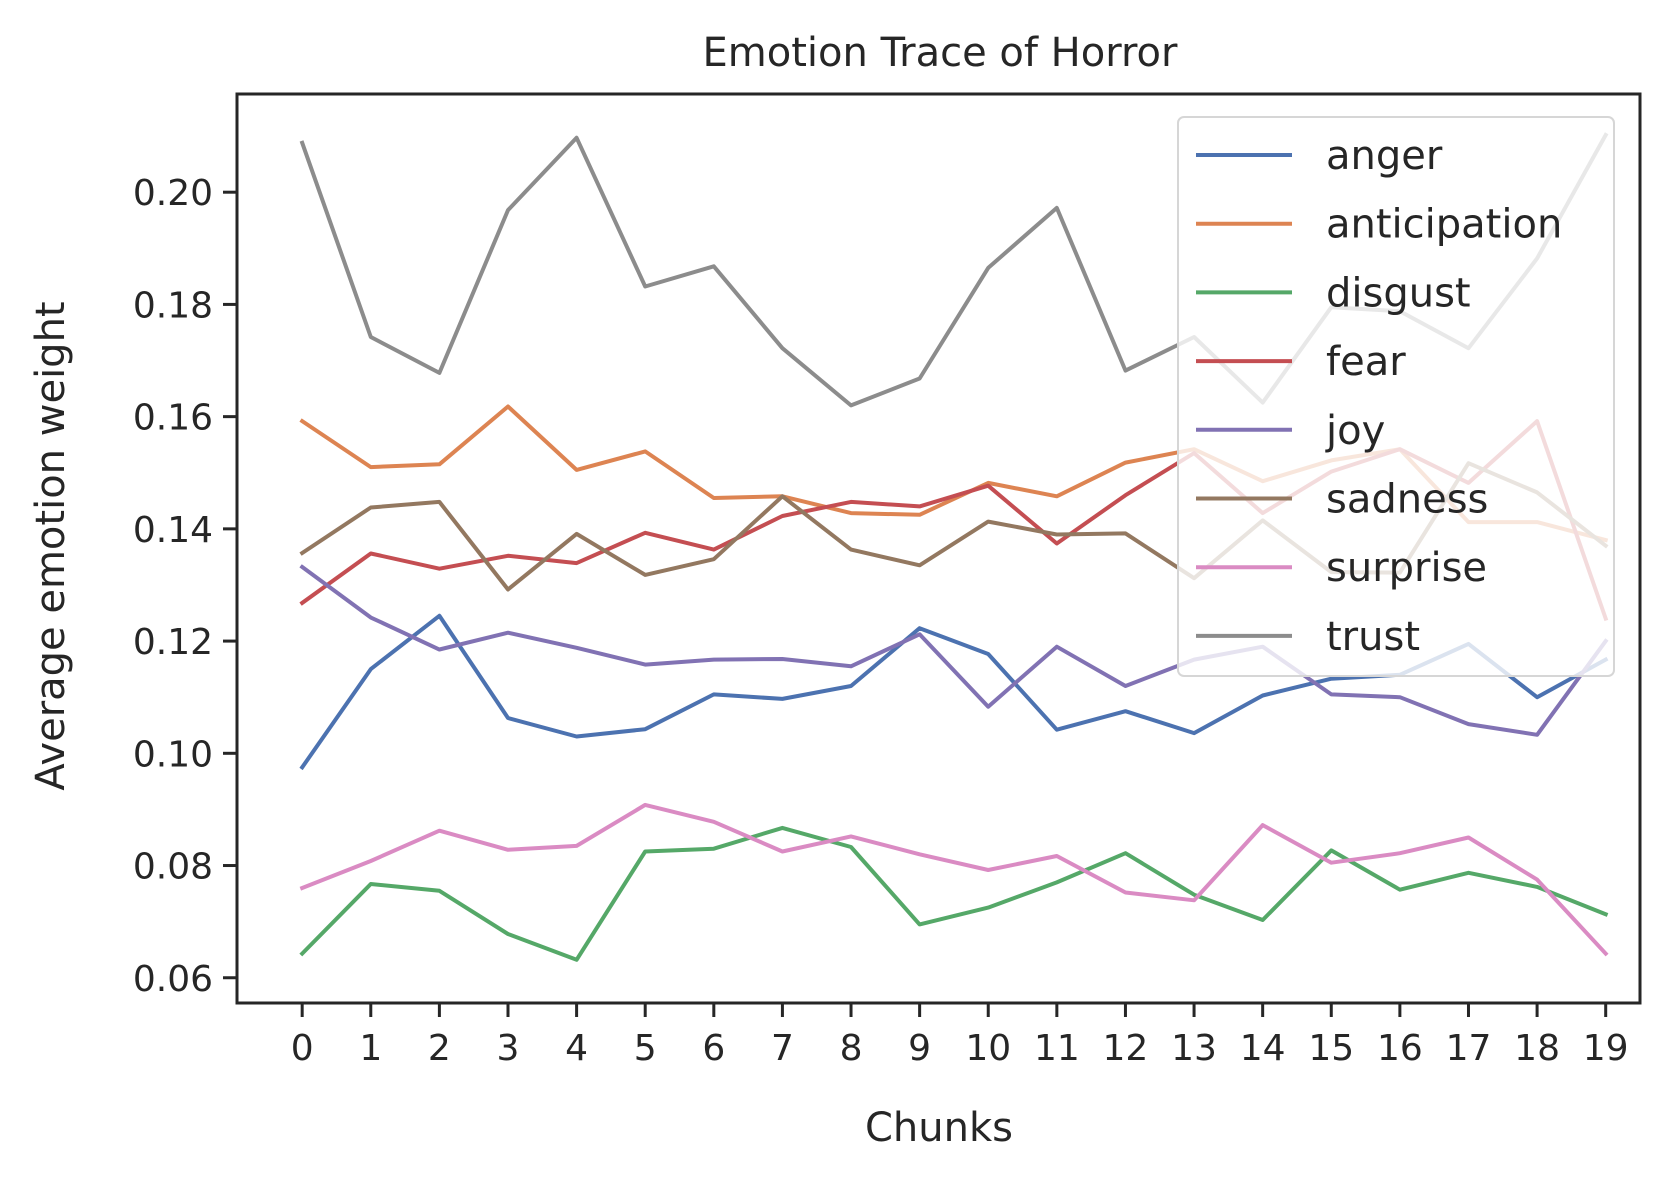 This screenshot has width=1661, height=1178. I want to click on y-tick-label: 0.06, so click(173, 979).